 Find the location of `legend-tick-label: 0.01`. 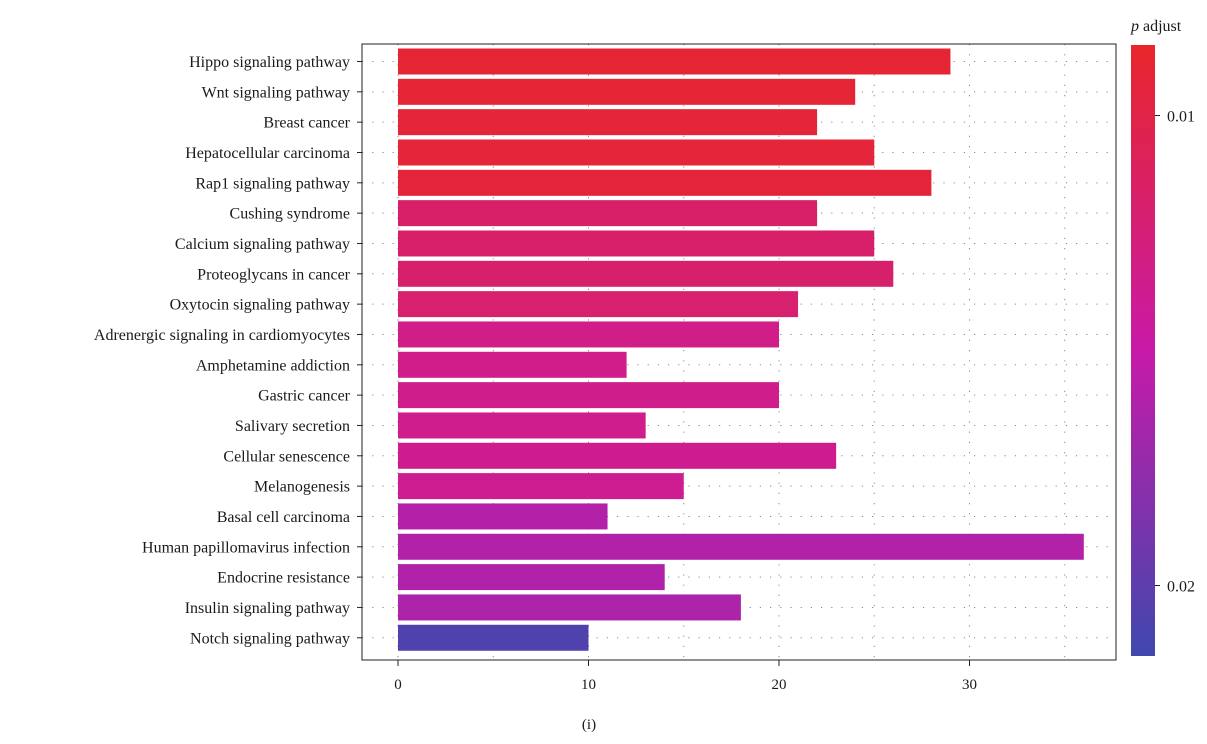

legend-tick-label: 0.01 is located at coordinates (1181, 117).